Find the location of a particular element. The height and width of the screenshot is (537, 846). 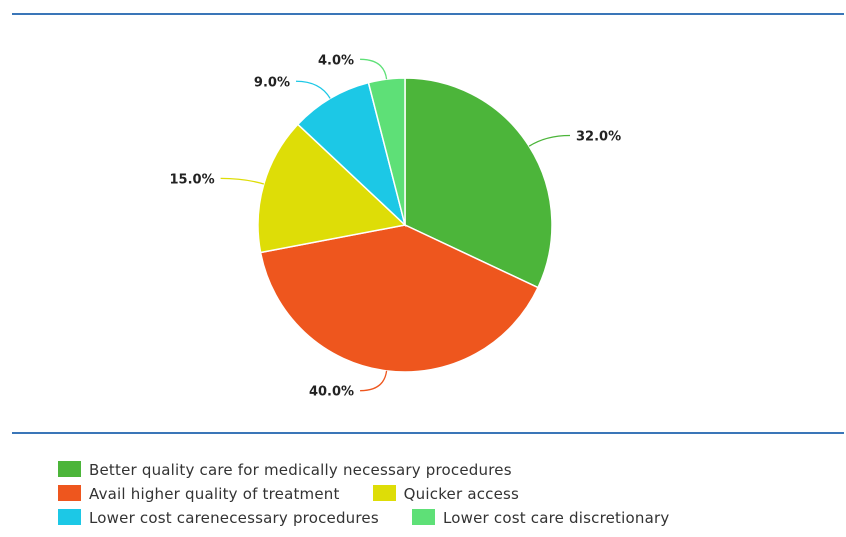

slice-avail-higher-quality is located at coordinates (399, 298).